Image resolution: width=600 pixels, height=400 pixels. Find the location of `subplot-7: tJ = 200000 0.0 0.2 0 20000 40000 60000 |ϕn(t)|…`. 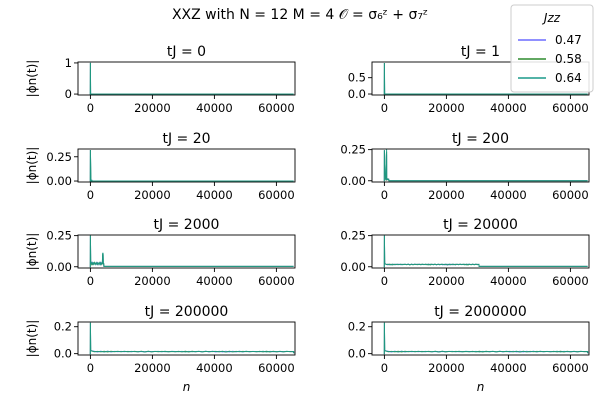

subplot-7: tJ = 200000 0.0 0.2 0 20000 40000 60000 |ϕn(t)|… is located at coordinates (160, 349).